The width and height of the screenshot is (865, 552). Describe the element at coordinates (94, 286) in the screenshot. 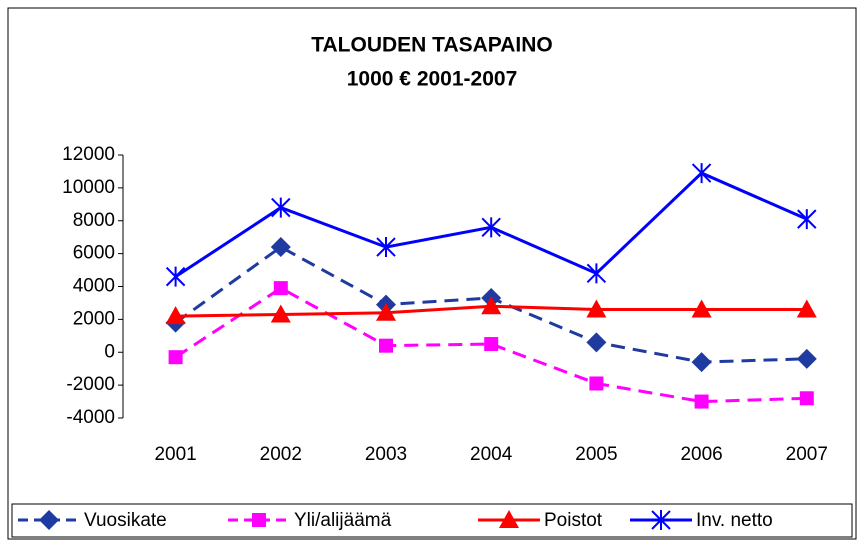

I see `y-tick-label: 4000` at that location.